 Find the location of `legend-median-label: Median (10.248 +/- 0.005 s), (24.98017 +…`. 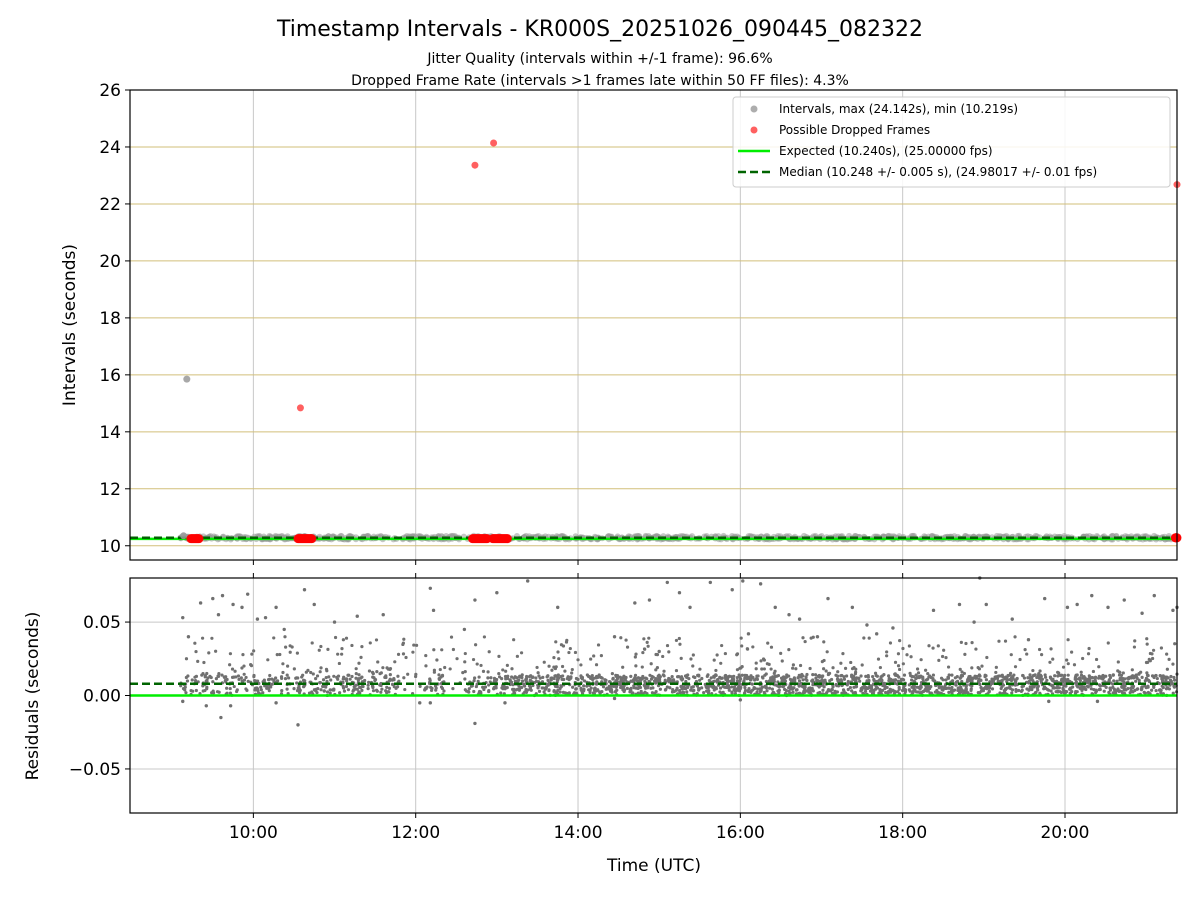

legend-median-label: Median (10.248 +/- 0.005 s), (24.98017 +… is located at coordinates (938, 172).